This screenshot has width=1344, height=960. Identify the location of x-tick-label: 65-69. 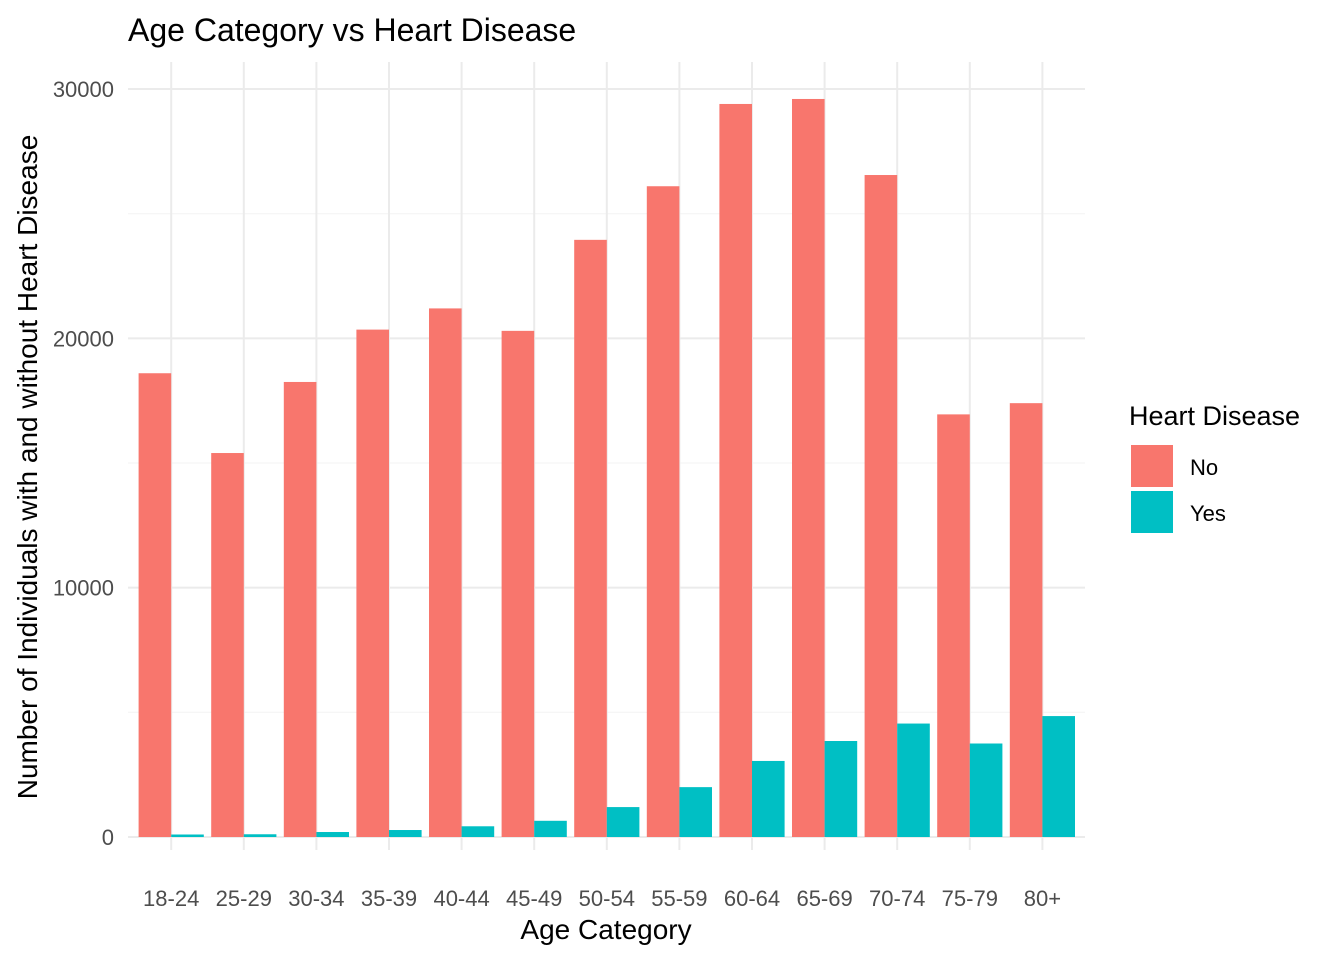
(824, 898).